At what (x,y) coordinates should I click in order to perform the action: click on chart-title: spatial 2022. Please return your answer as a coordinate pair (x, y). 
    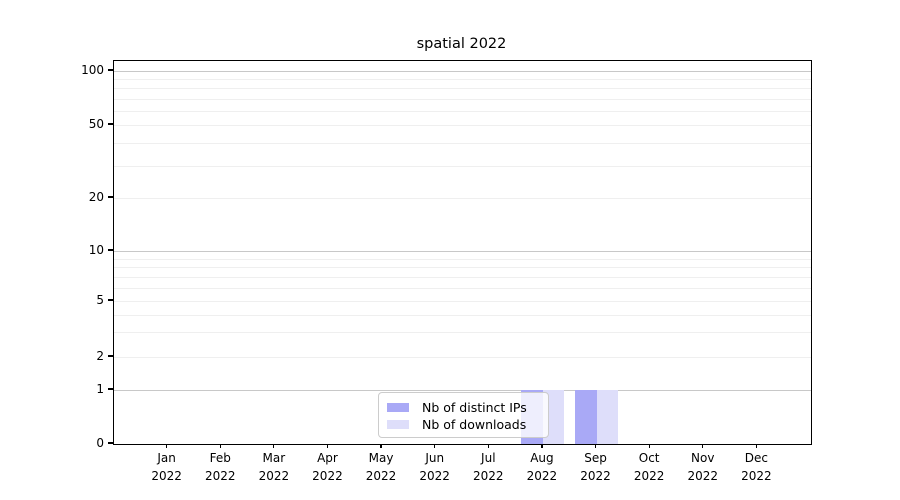
    Looking at the image, I should click on (461, 44).